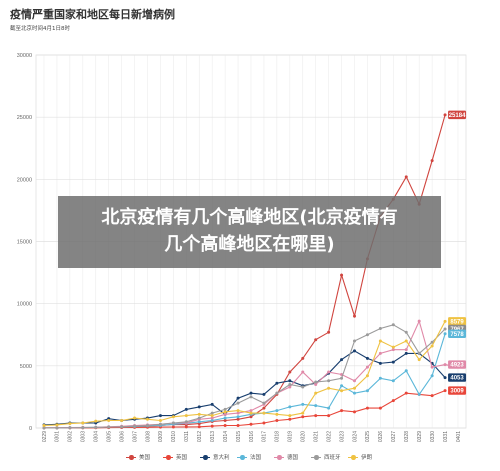 This screenshot has width=500, height=471. Describe the element at coordinates (40, 29) in the screenshot. I see `chart-subtitle: 截至北京时间4月1日8时` at that location.